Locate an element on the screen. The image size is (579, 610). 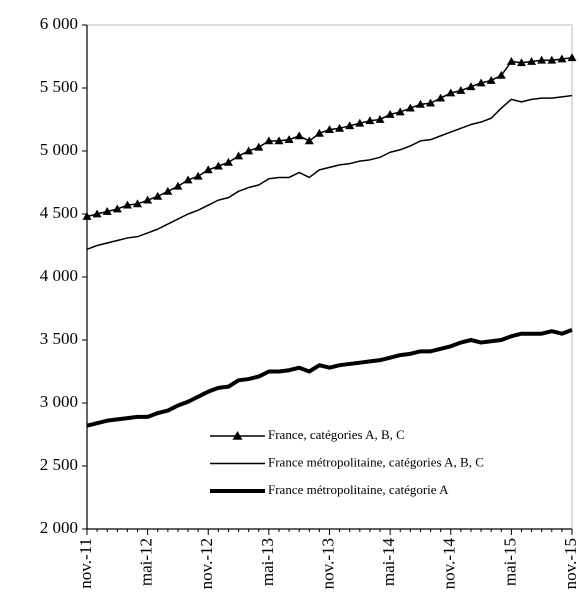
legend-item: France métropolitaine, catégorie A is located at coordinates (329, 489).